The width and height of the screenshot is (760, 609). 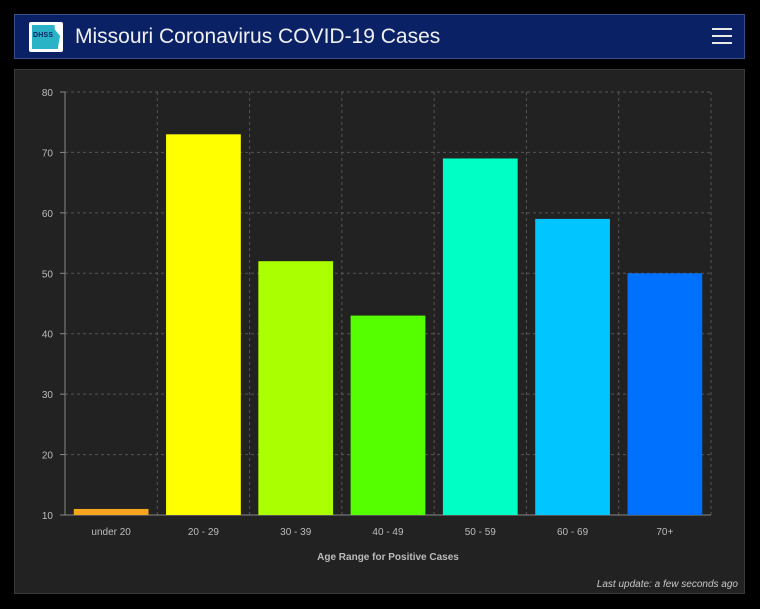 I want to click on logo-text: DHSS, so click(x=43, y=35).